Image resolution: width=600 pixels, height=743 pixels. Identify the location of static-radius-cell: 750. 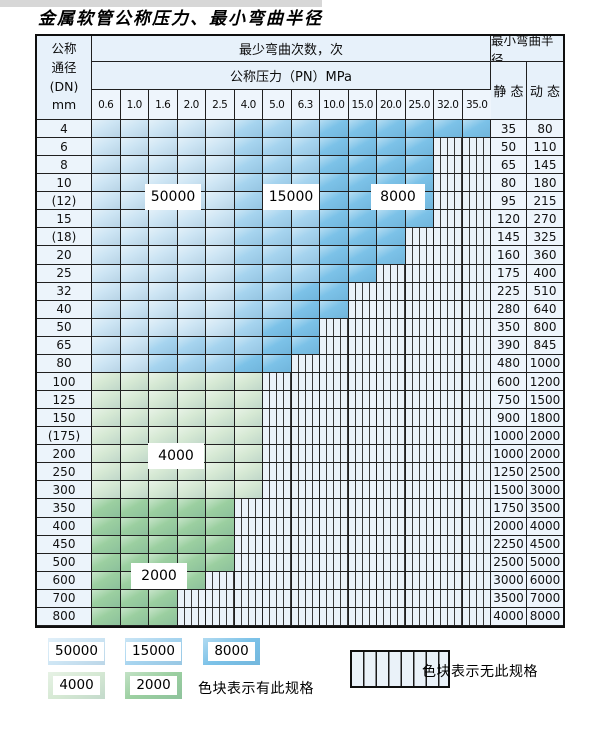
(509, 400).